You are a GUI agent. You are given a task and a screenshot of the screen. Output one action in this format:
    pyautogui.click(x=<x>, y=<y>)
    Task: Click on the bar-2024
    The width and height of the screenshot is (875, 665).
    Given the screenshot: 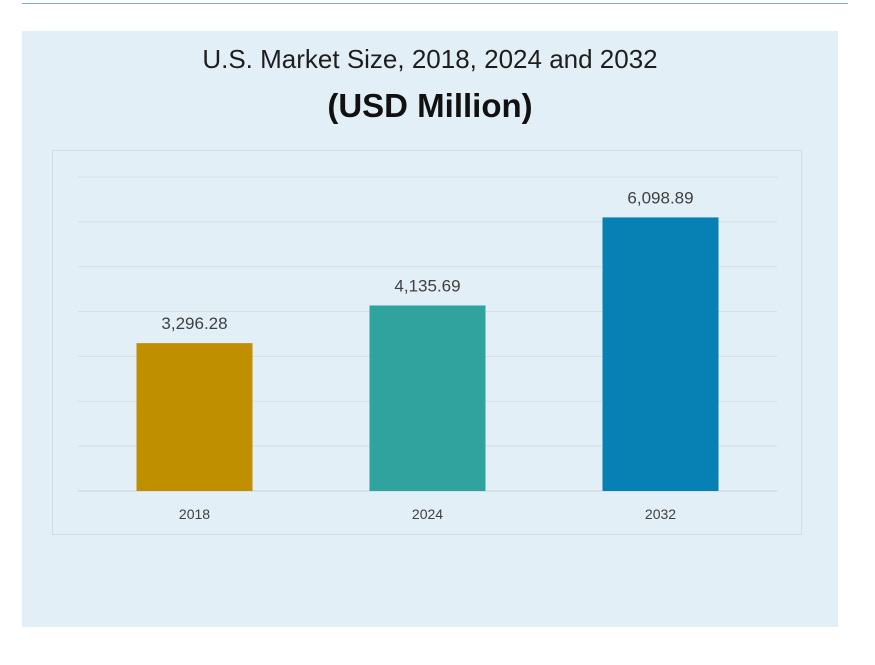 What is the action you would take?
    pyautogui.click(x=427, y=398)
    